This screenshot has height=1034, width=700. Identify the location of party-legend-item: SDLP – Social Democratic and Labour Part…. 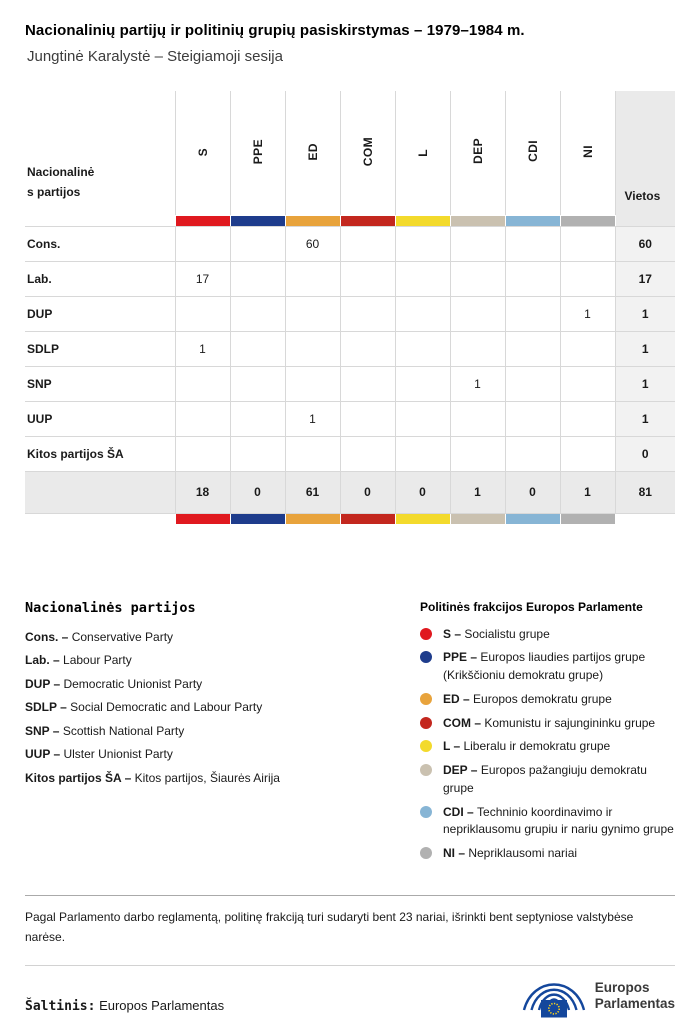
(144, 707).